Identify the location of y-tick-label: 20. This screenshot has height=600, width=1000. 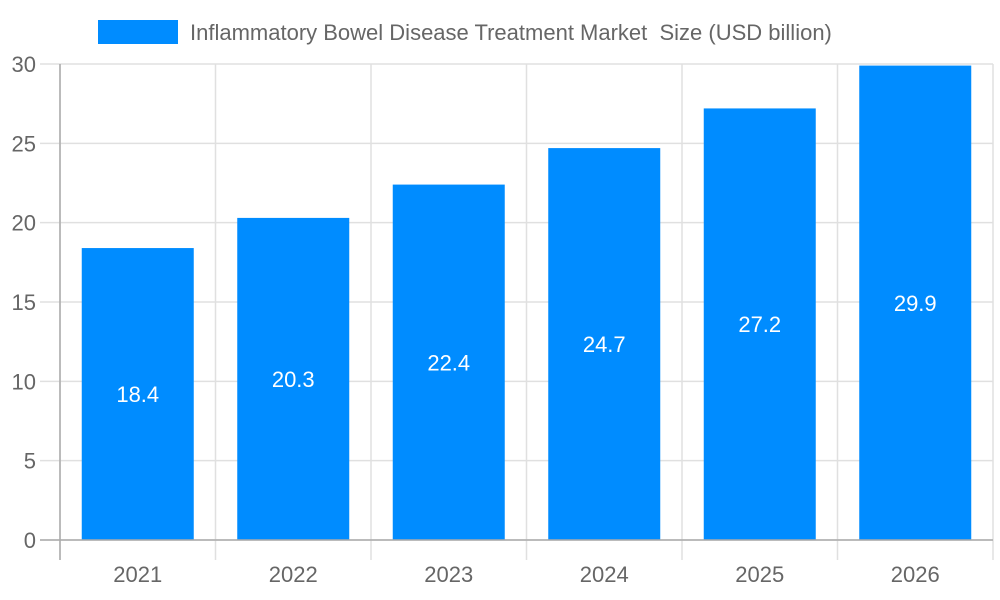
(24, 223).